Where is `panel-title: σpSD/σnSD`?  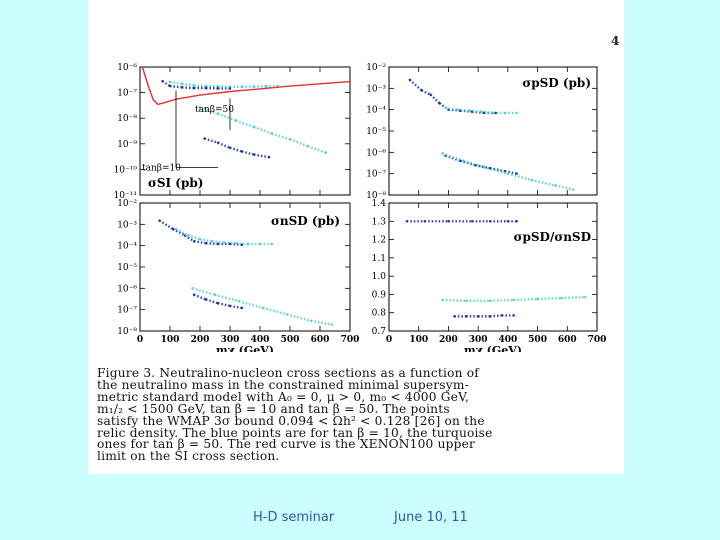
panel-title: σpSD/σnSD is located at coordinates (552, 237).